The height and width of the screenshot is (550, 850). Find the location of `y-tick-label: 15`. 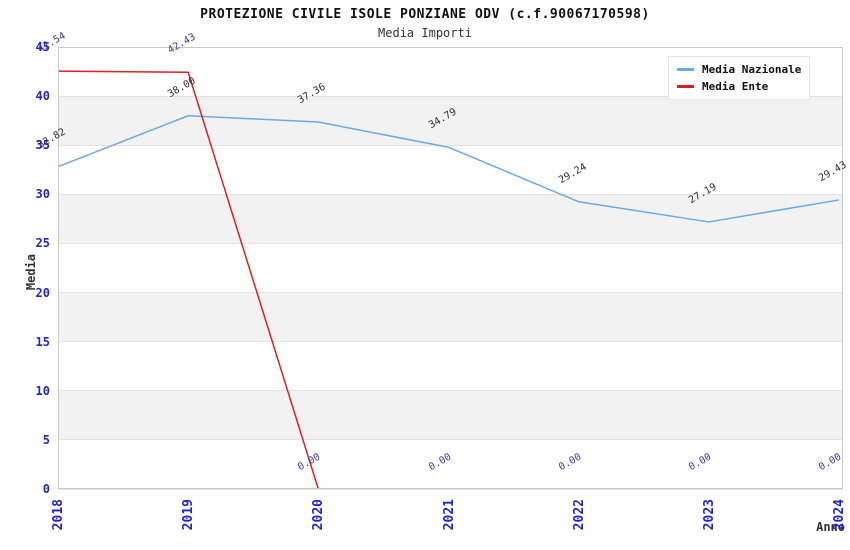

y-tick-label: 15 is located at coordinates (42, 341).